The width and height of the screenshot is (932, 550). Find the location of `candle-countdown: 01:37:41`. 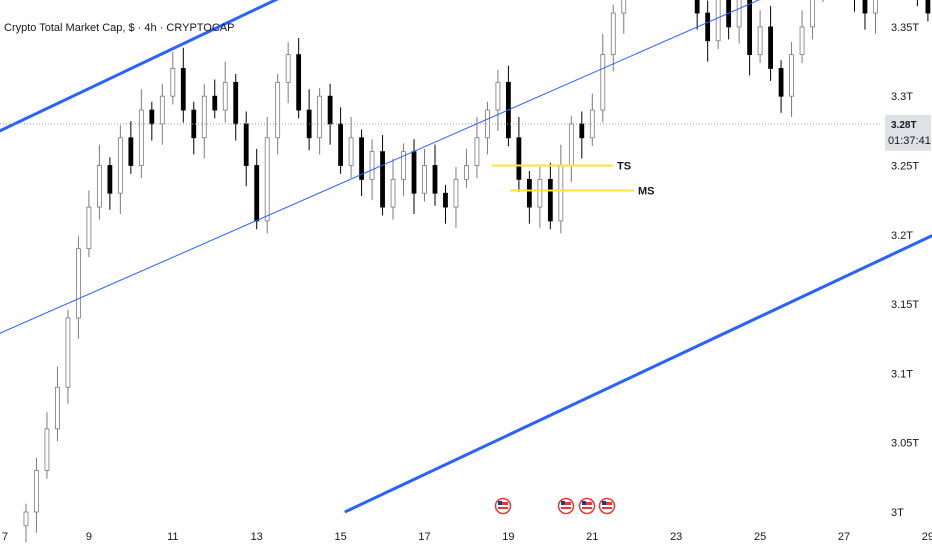

candle-countdown: 01:37:41 is located at coordinates (909, 141).